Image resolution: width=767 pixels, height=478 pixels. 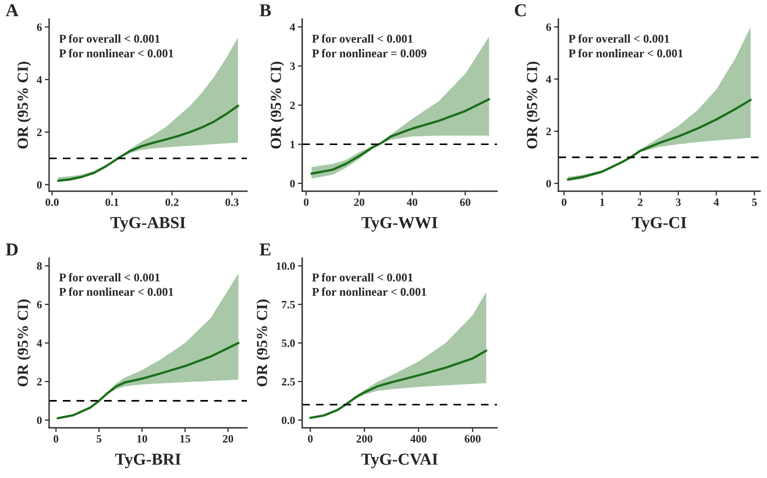 I want to click on x-tick-label: 0.0, so click(x=52, y=202).